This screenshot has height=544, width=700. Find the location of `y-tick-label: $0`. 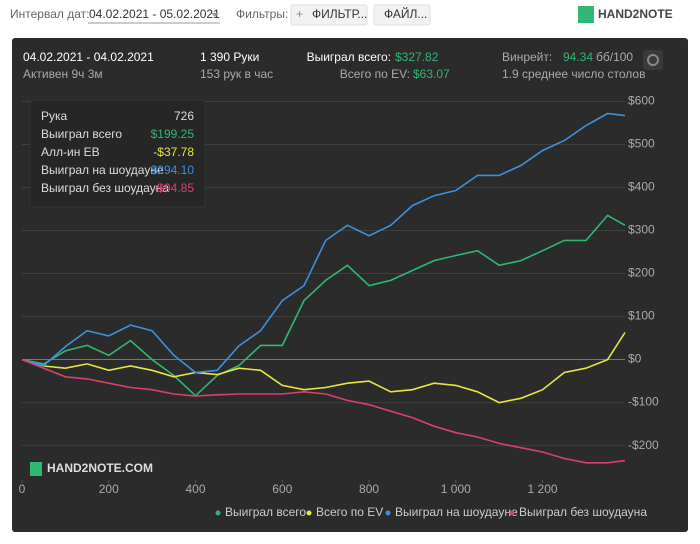

y-tick-label: $0 is located at coordinates (635, 359).